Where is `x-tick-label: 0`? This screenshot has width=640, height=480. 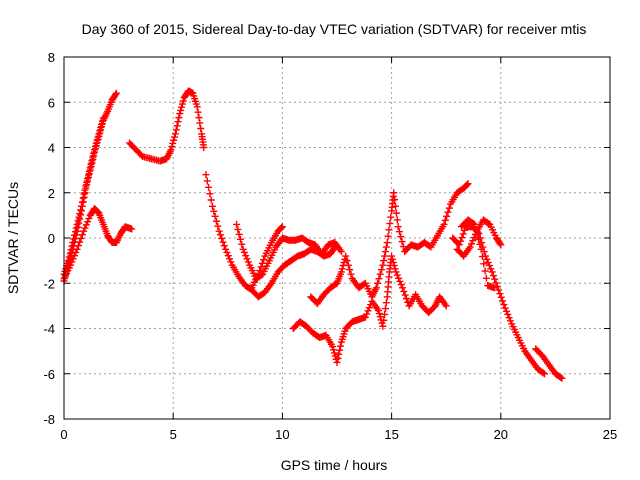 x-tick-label: 0 is located at coordinates (63, 434).